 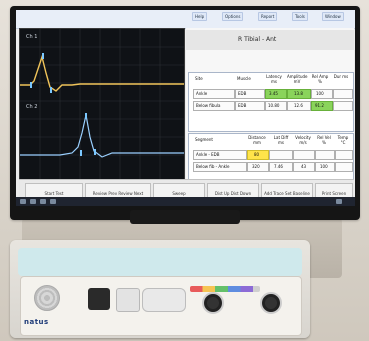 What do you see at coordinates (276, 94) in the screenshot?
I see `row1-latency: 3.45` at bounding box center [276, 94].